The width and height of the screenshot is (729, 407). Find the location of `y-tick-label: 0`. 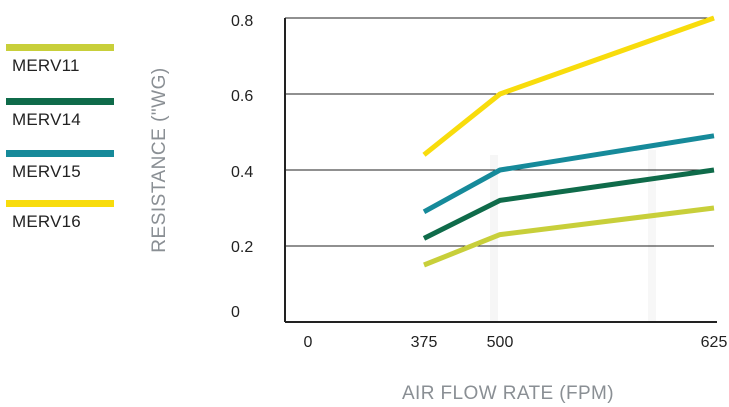

y-tick-label: 0 is located at coordinates (235, 312).